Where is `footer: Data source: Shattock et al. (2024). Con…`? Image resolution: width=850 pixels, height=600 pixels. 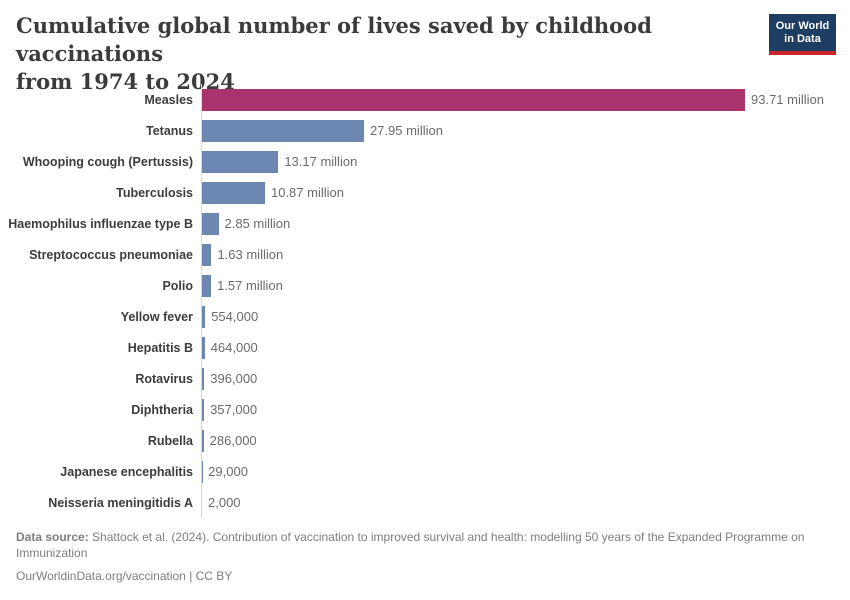
footer: Data source: Shattock et al. (2024). Con… is located at coordinates (425, 556).